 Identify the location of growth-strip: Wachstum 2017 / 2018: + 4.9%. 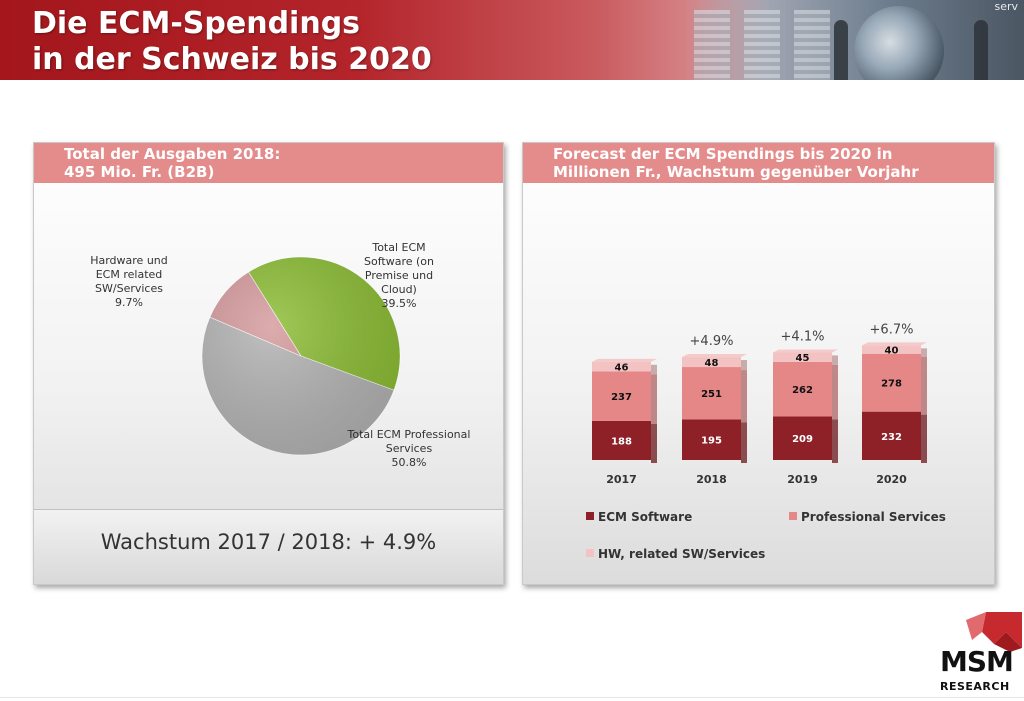
(268, 546).